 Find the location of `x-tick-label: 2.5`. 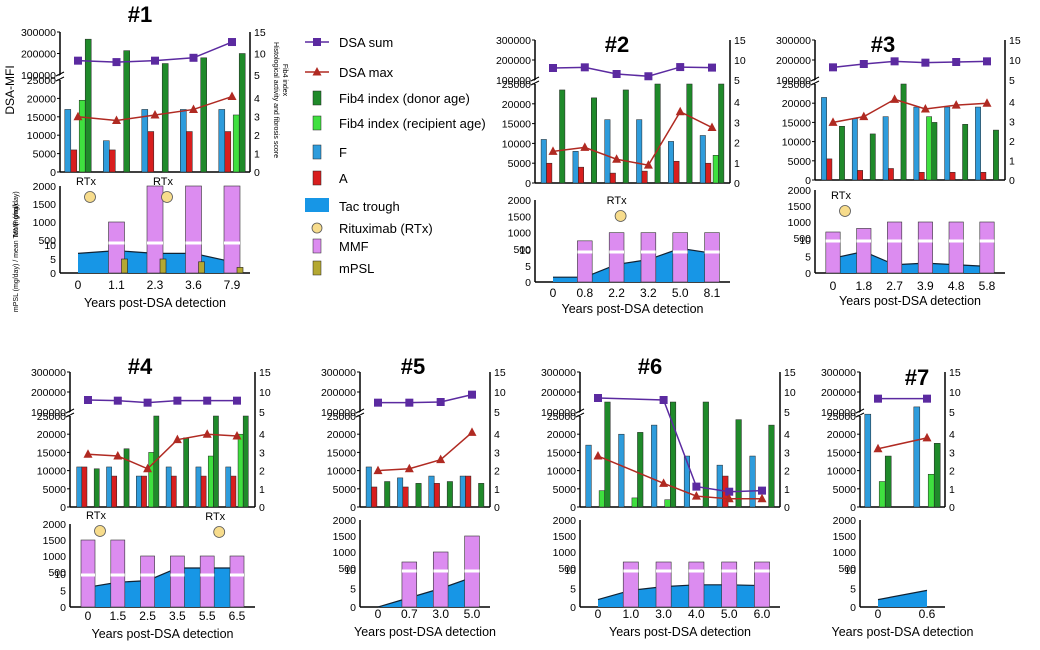

x-tick-label: 2.5 is located at coordinates (147, 616).